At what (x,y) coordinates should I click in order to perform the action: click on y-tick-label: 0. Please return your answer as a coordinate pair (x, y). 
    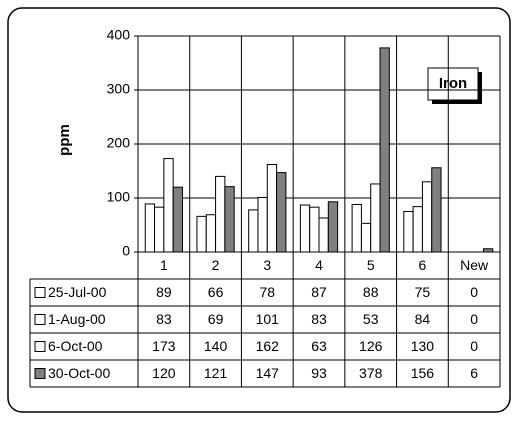
    Looking at the image, I should click on (126, 251).